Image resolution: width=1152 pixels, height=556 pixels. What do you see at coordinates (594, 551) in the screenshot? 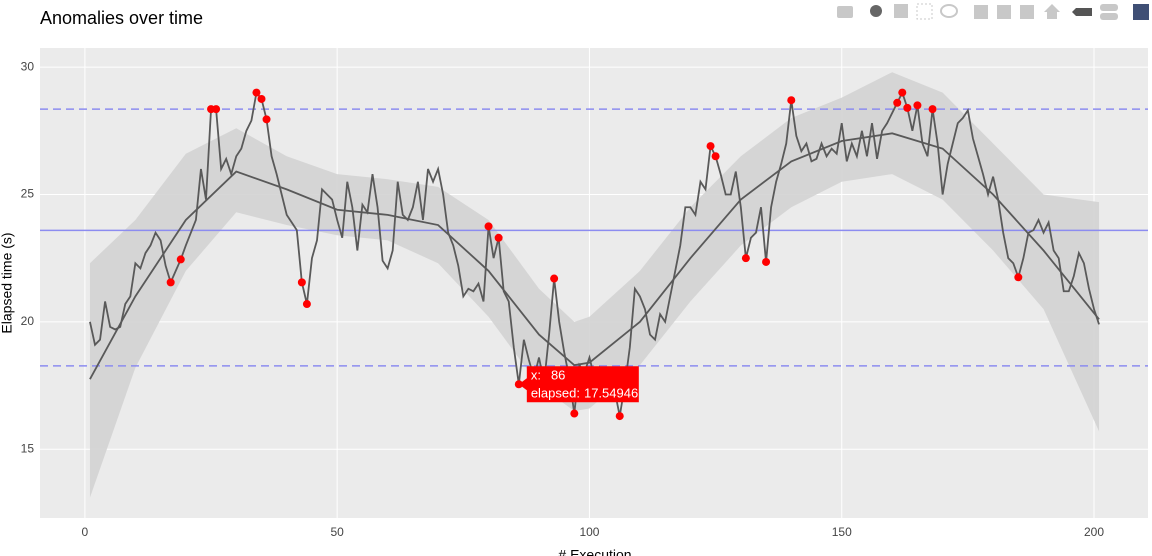
I see `x-axis-title: # Execution` at bounding box center [594, 551].